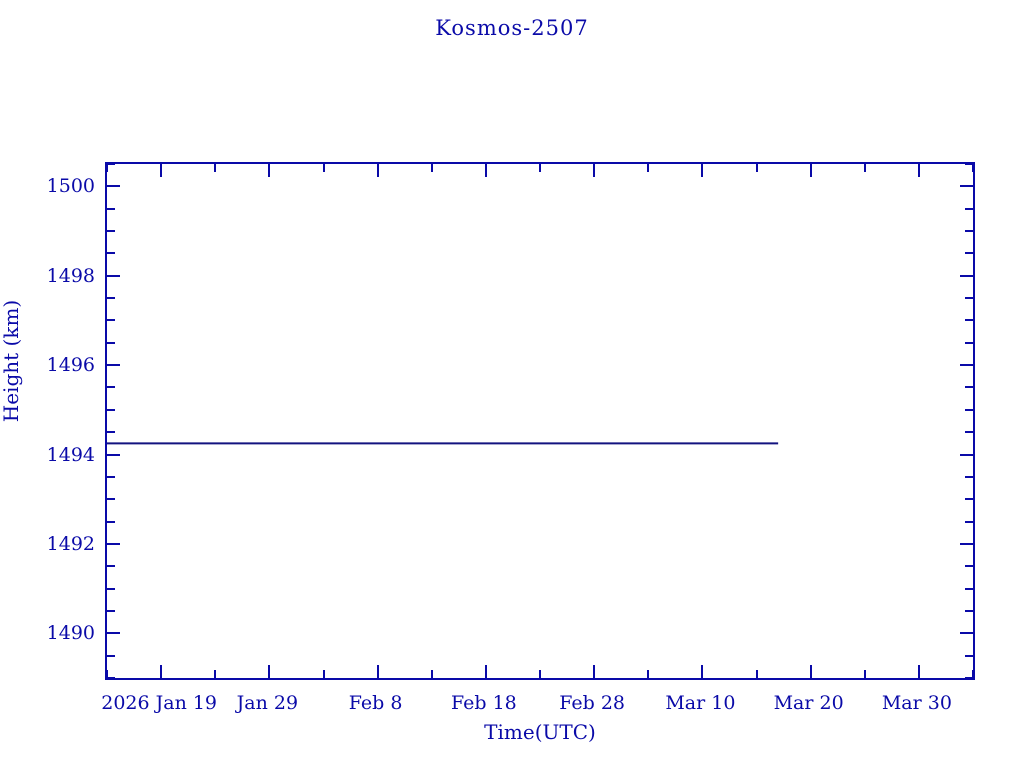 The image size is (1024, 768). I want to click on y-tick-label: 1500, so click(70, 186).